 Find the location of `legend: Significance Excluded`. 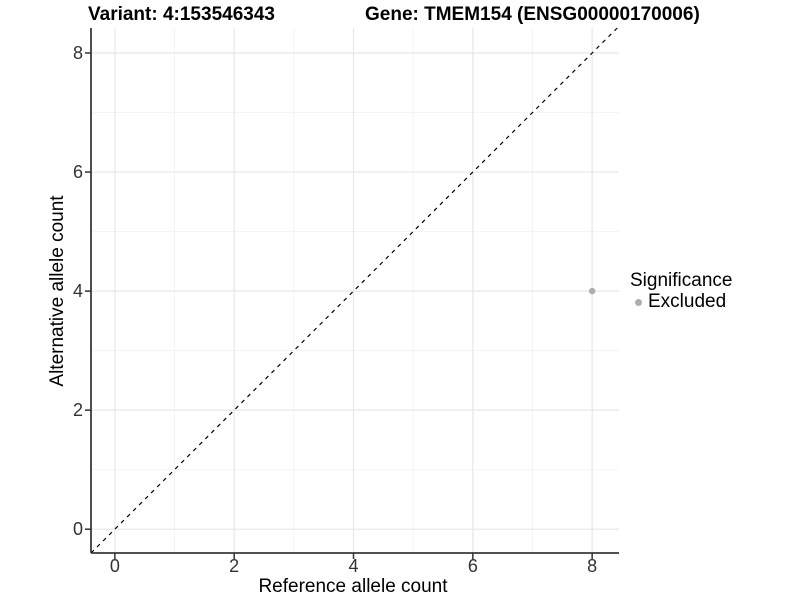

legend: Significance Excluded is located at coordinates (681, 291).